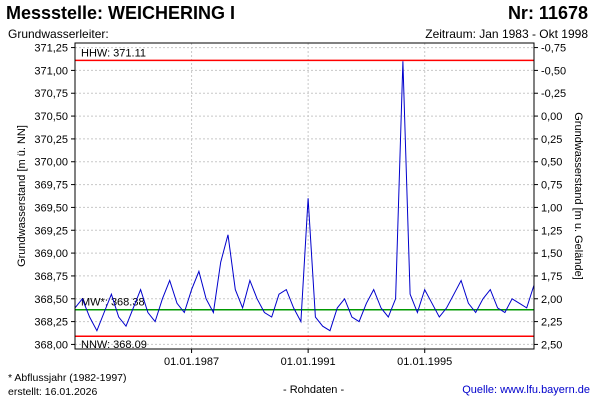  I want to click on y2-tick-label: 2,00, so click(551, 300).